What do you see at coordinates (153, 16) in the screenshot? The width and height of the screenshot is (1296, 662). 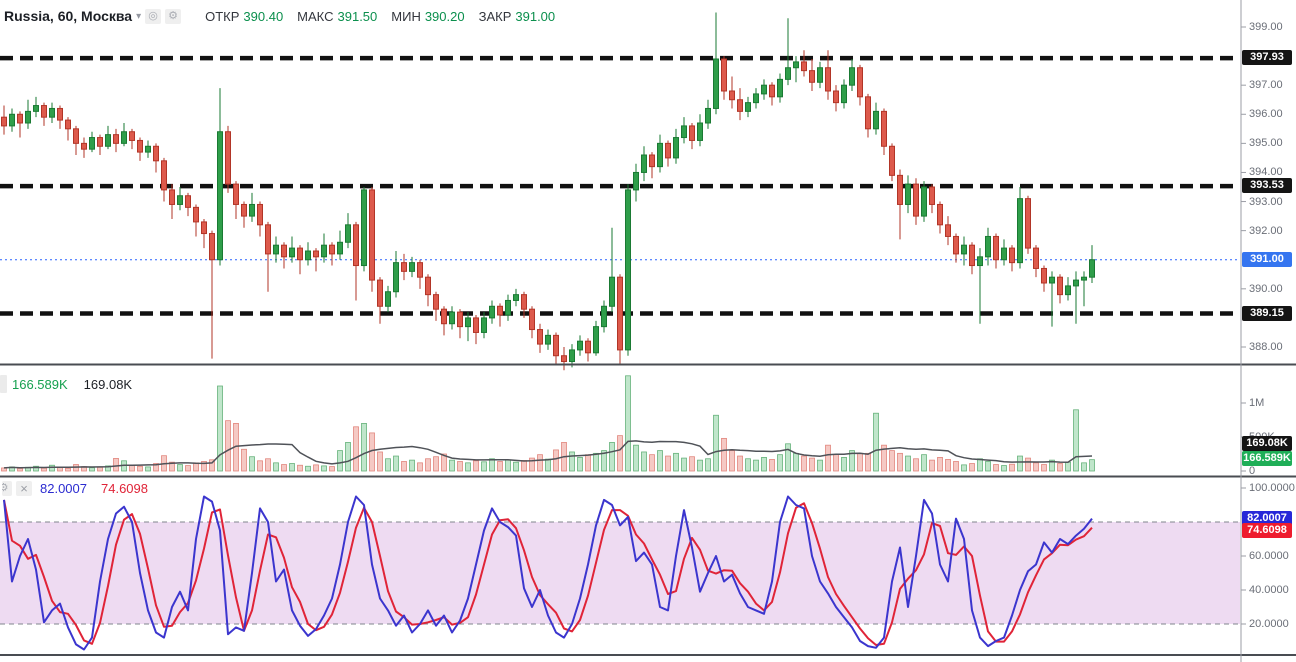 I see `eye-icon: ◎` at bounding box center [153, 16].